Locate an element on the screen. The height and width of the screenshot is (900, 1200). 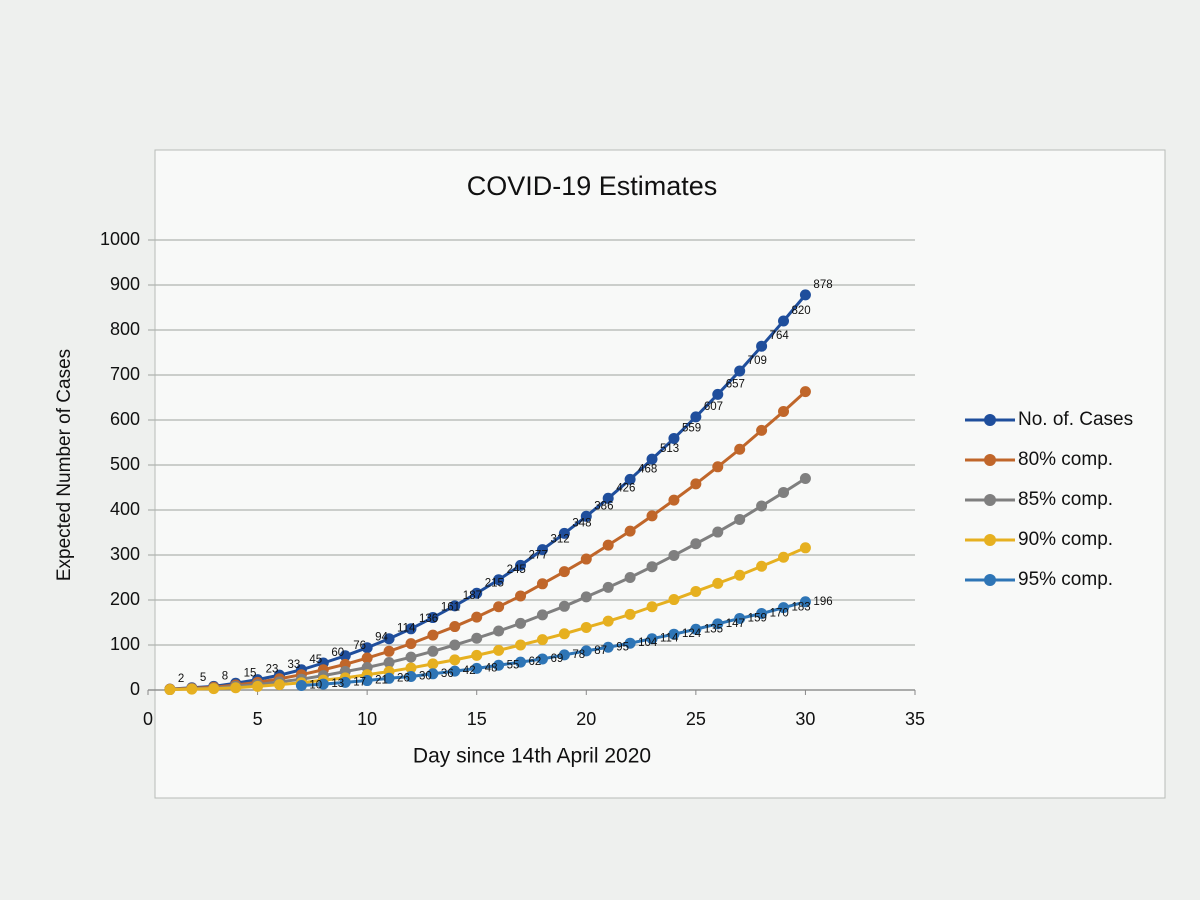
x-tick-label: 35 is located at coordinates (915, 719).